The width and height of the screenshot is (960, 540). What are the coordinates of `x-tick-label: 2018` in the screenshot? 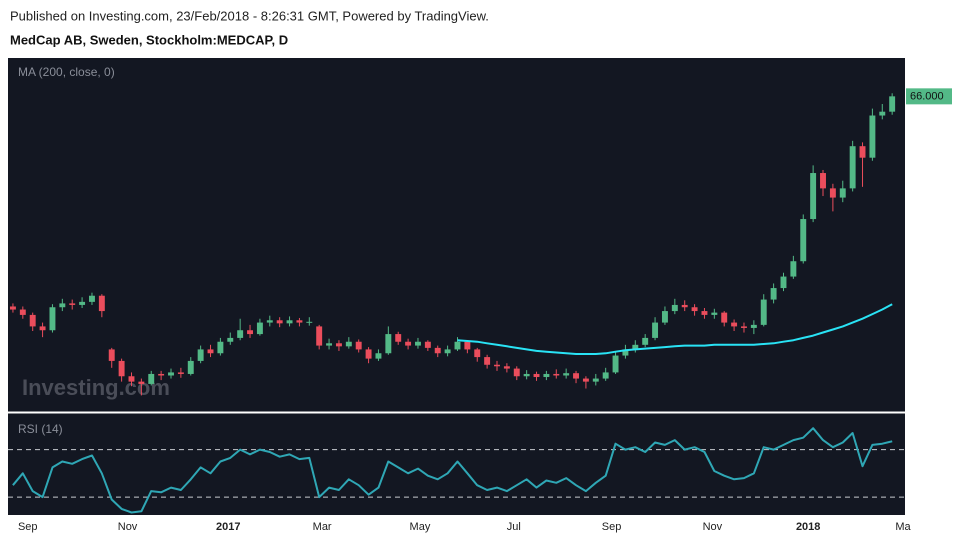 It's located at (808, 527).